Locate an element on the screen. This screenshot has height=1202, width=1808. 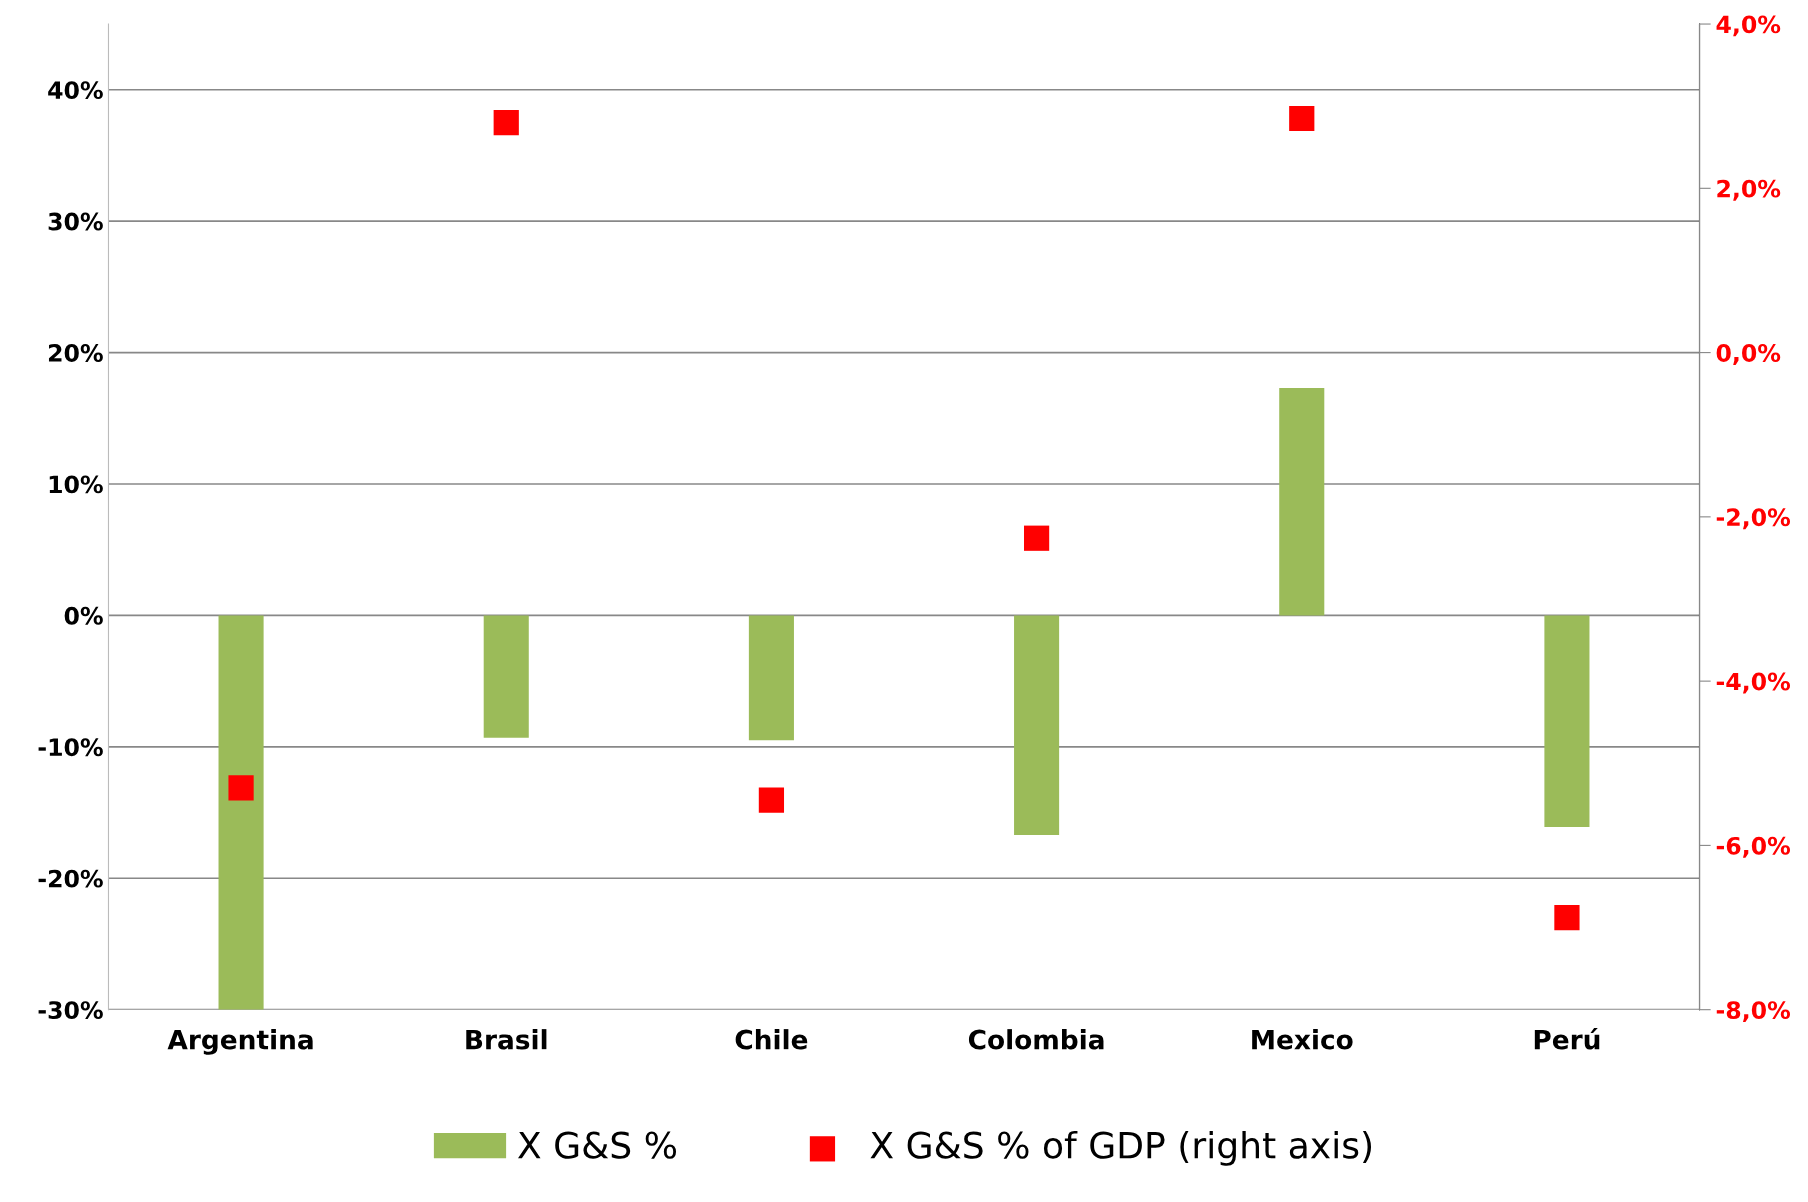
x-tick-label: Argentina is located at coordinates (240, 1042).